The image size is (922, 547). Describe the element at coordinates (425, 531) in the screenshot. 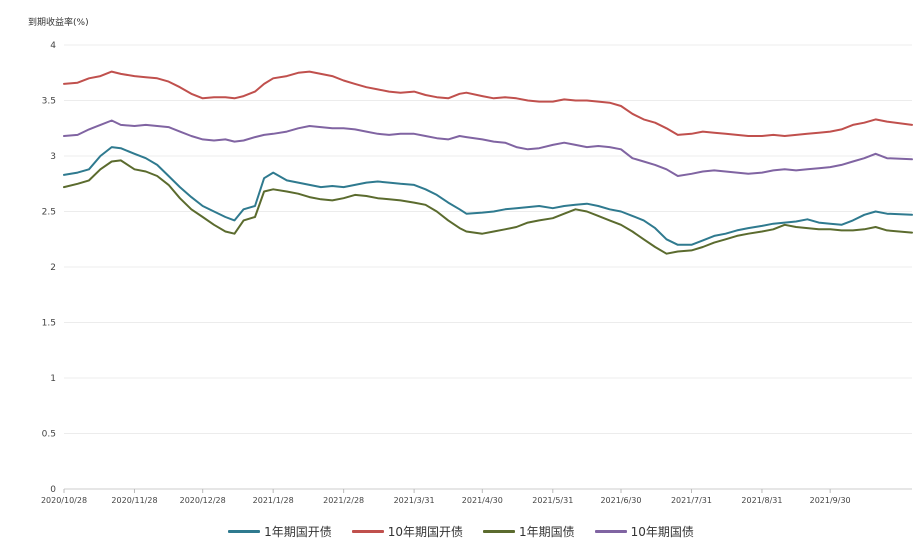

I see `legend-label: 10年期国开债` at that location.